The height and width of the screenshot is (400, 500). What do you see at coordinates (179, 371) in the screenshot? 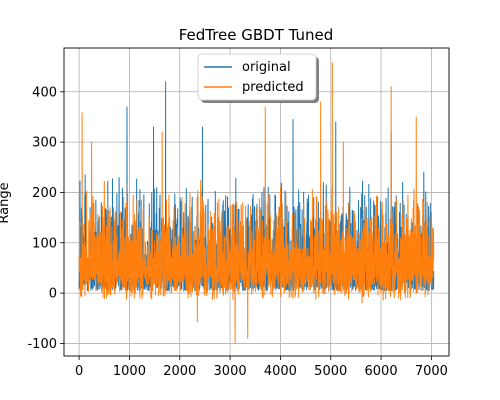
I see `x-tick-label: 2000` at bounding box center [179, 371].